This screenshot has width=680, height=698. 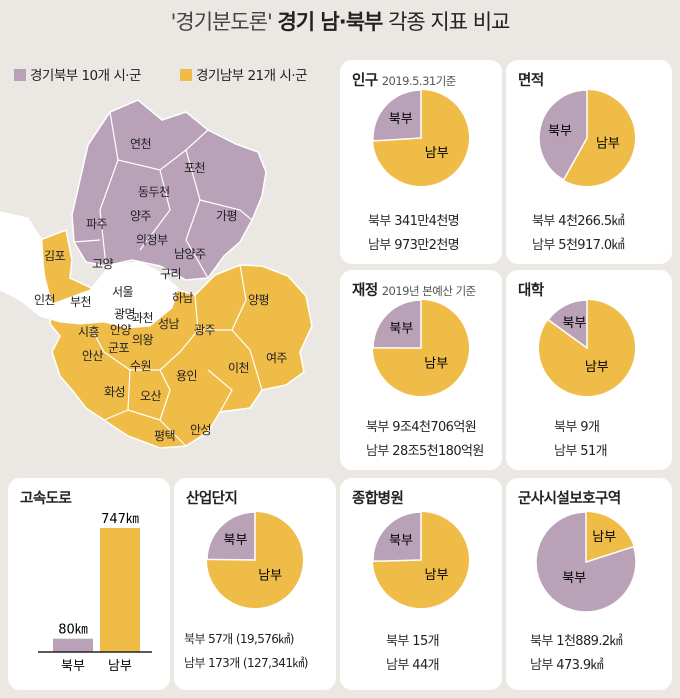 What do you see at coordinates (80, 301) in the screenshot?
I see `map-label-bucheon: 부천` at bounding box center [80, 301].